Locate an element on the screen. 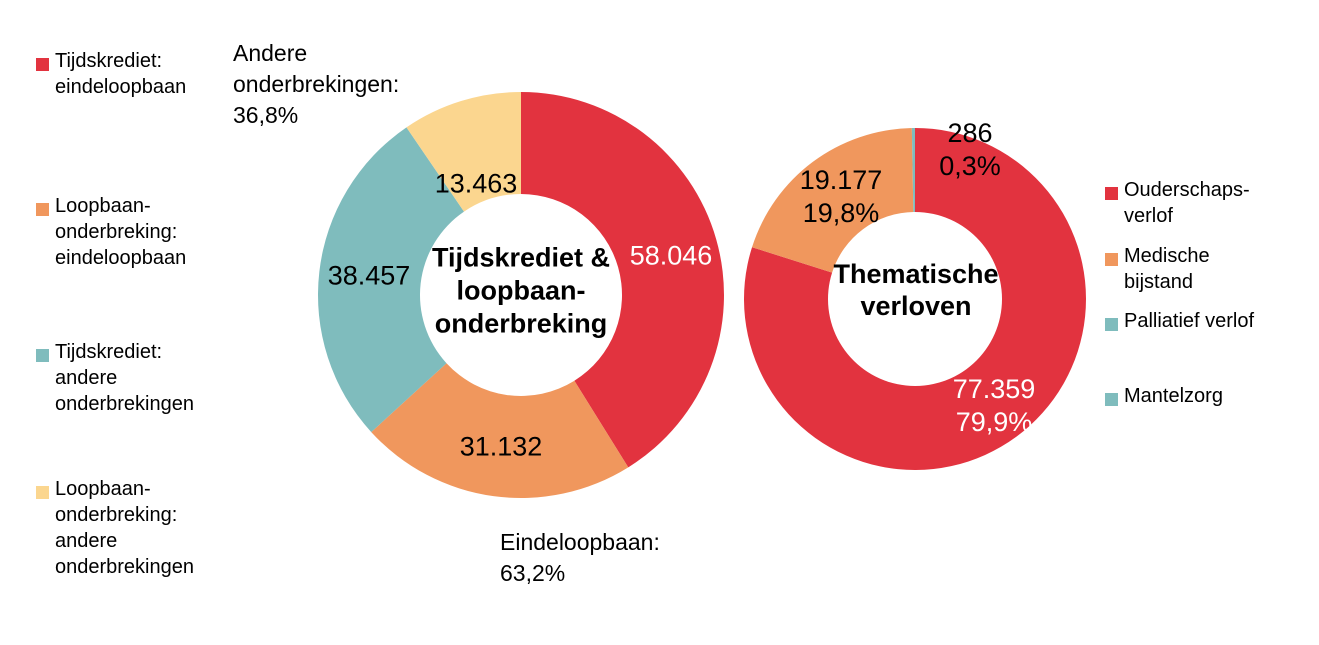  legend-item-loopbaanonderbreking-eindeloopbaan: Loopbaan- onderbreking: eindeloopbaan is located at coordinates (131, 232).